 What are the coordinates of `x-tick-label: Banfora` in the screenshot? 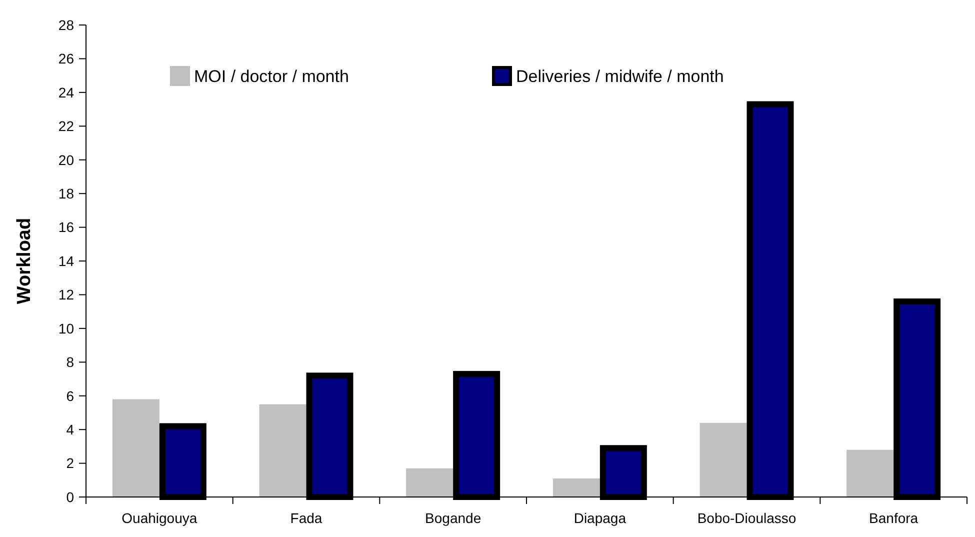 It's located at (893, 518).